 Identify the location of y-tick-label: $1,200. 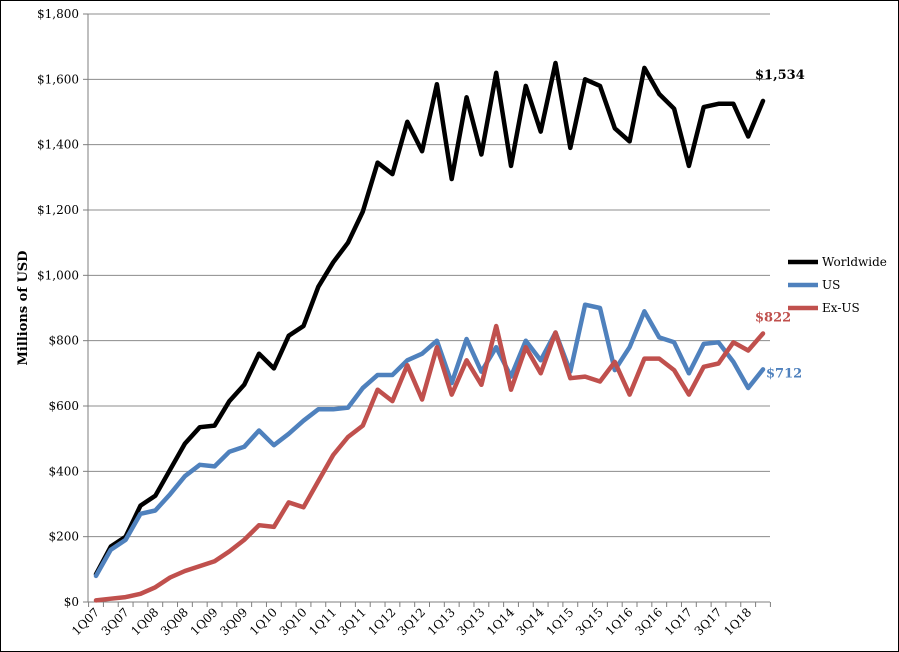
(58, 210).